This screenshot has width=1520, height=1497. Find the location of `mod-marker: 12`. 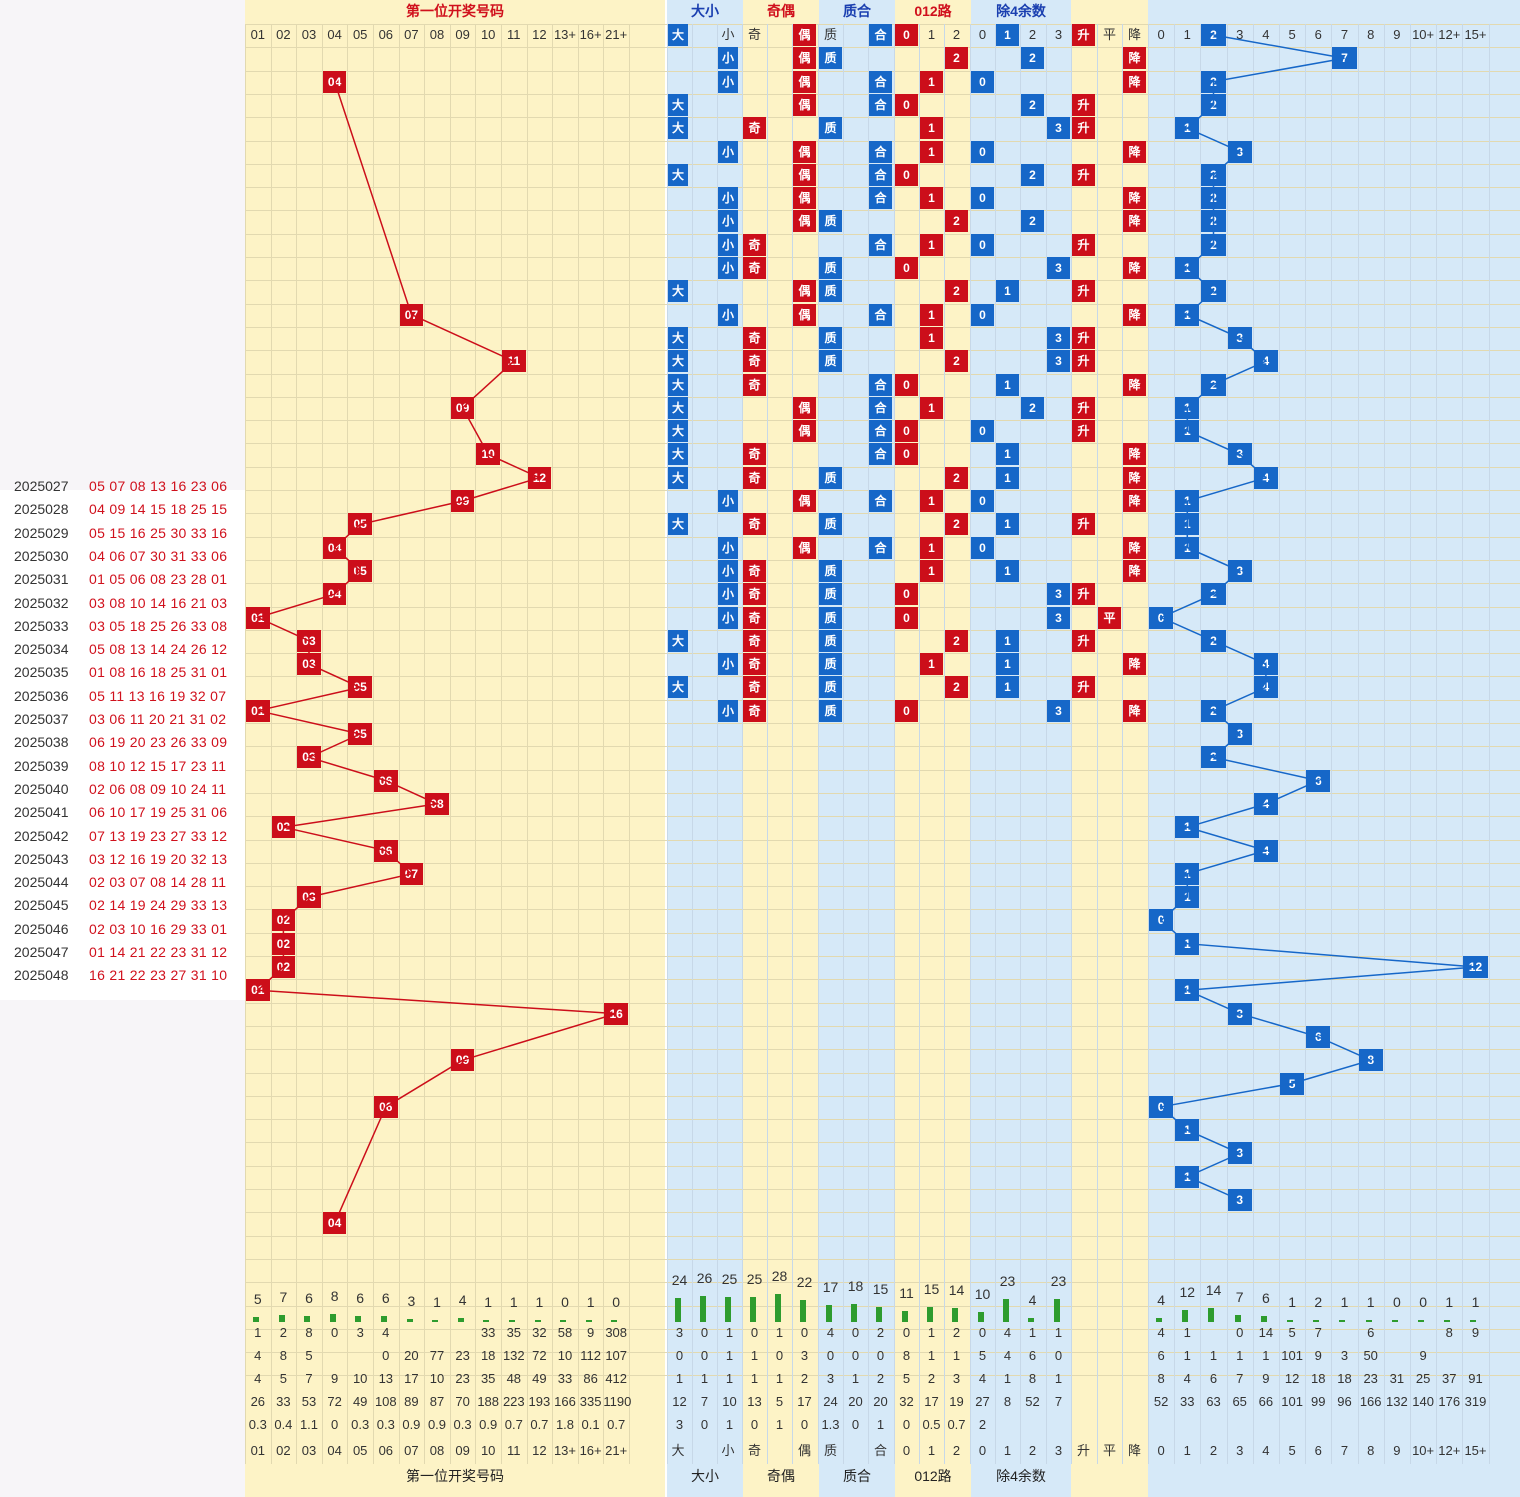

mod-marker: 12 is located at coordinates (1475, 967).